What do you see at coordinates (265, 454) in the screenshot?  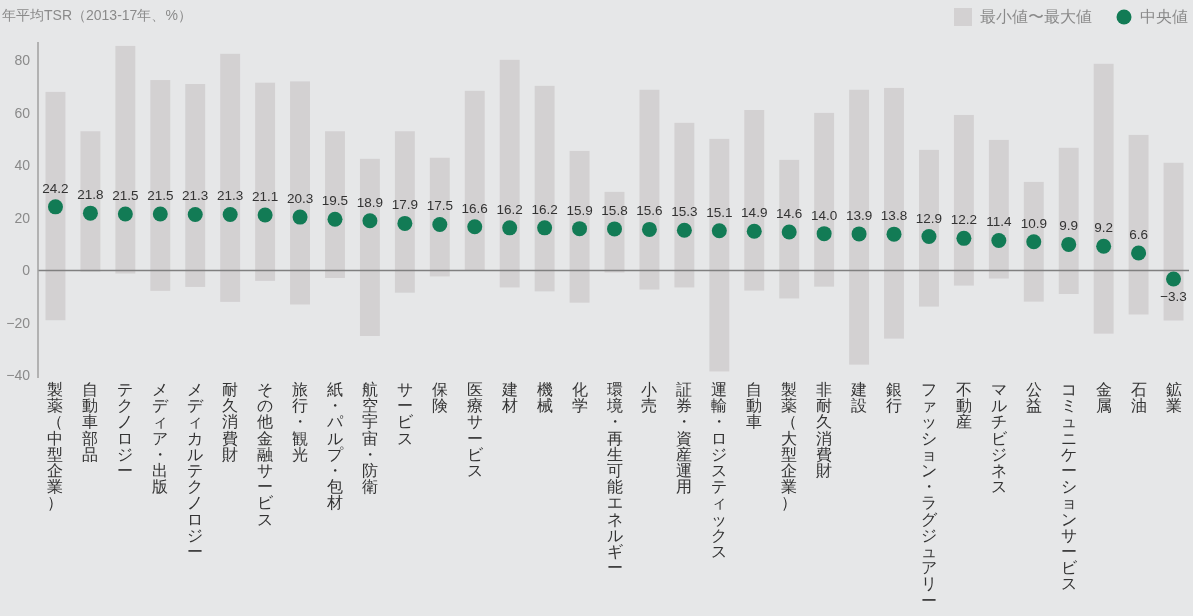 I see `x-tick-label: その他金融サービス` at bounding box center [265, 454].